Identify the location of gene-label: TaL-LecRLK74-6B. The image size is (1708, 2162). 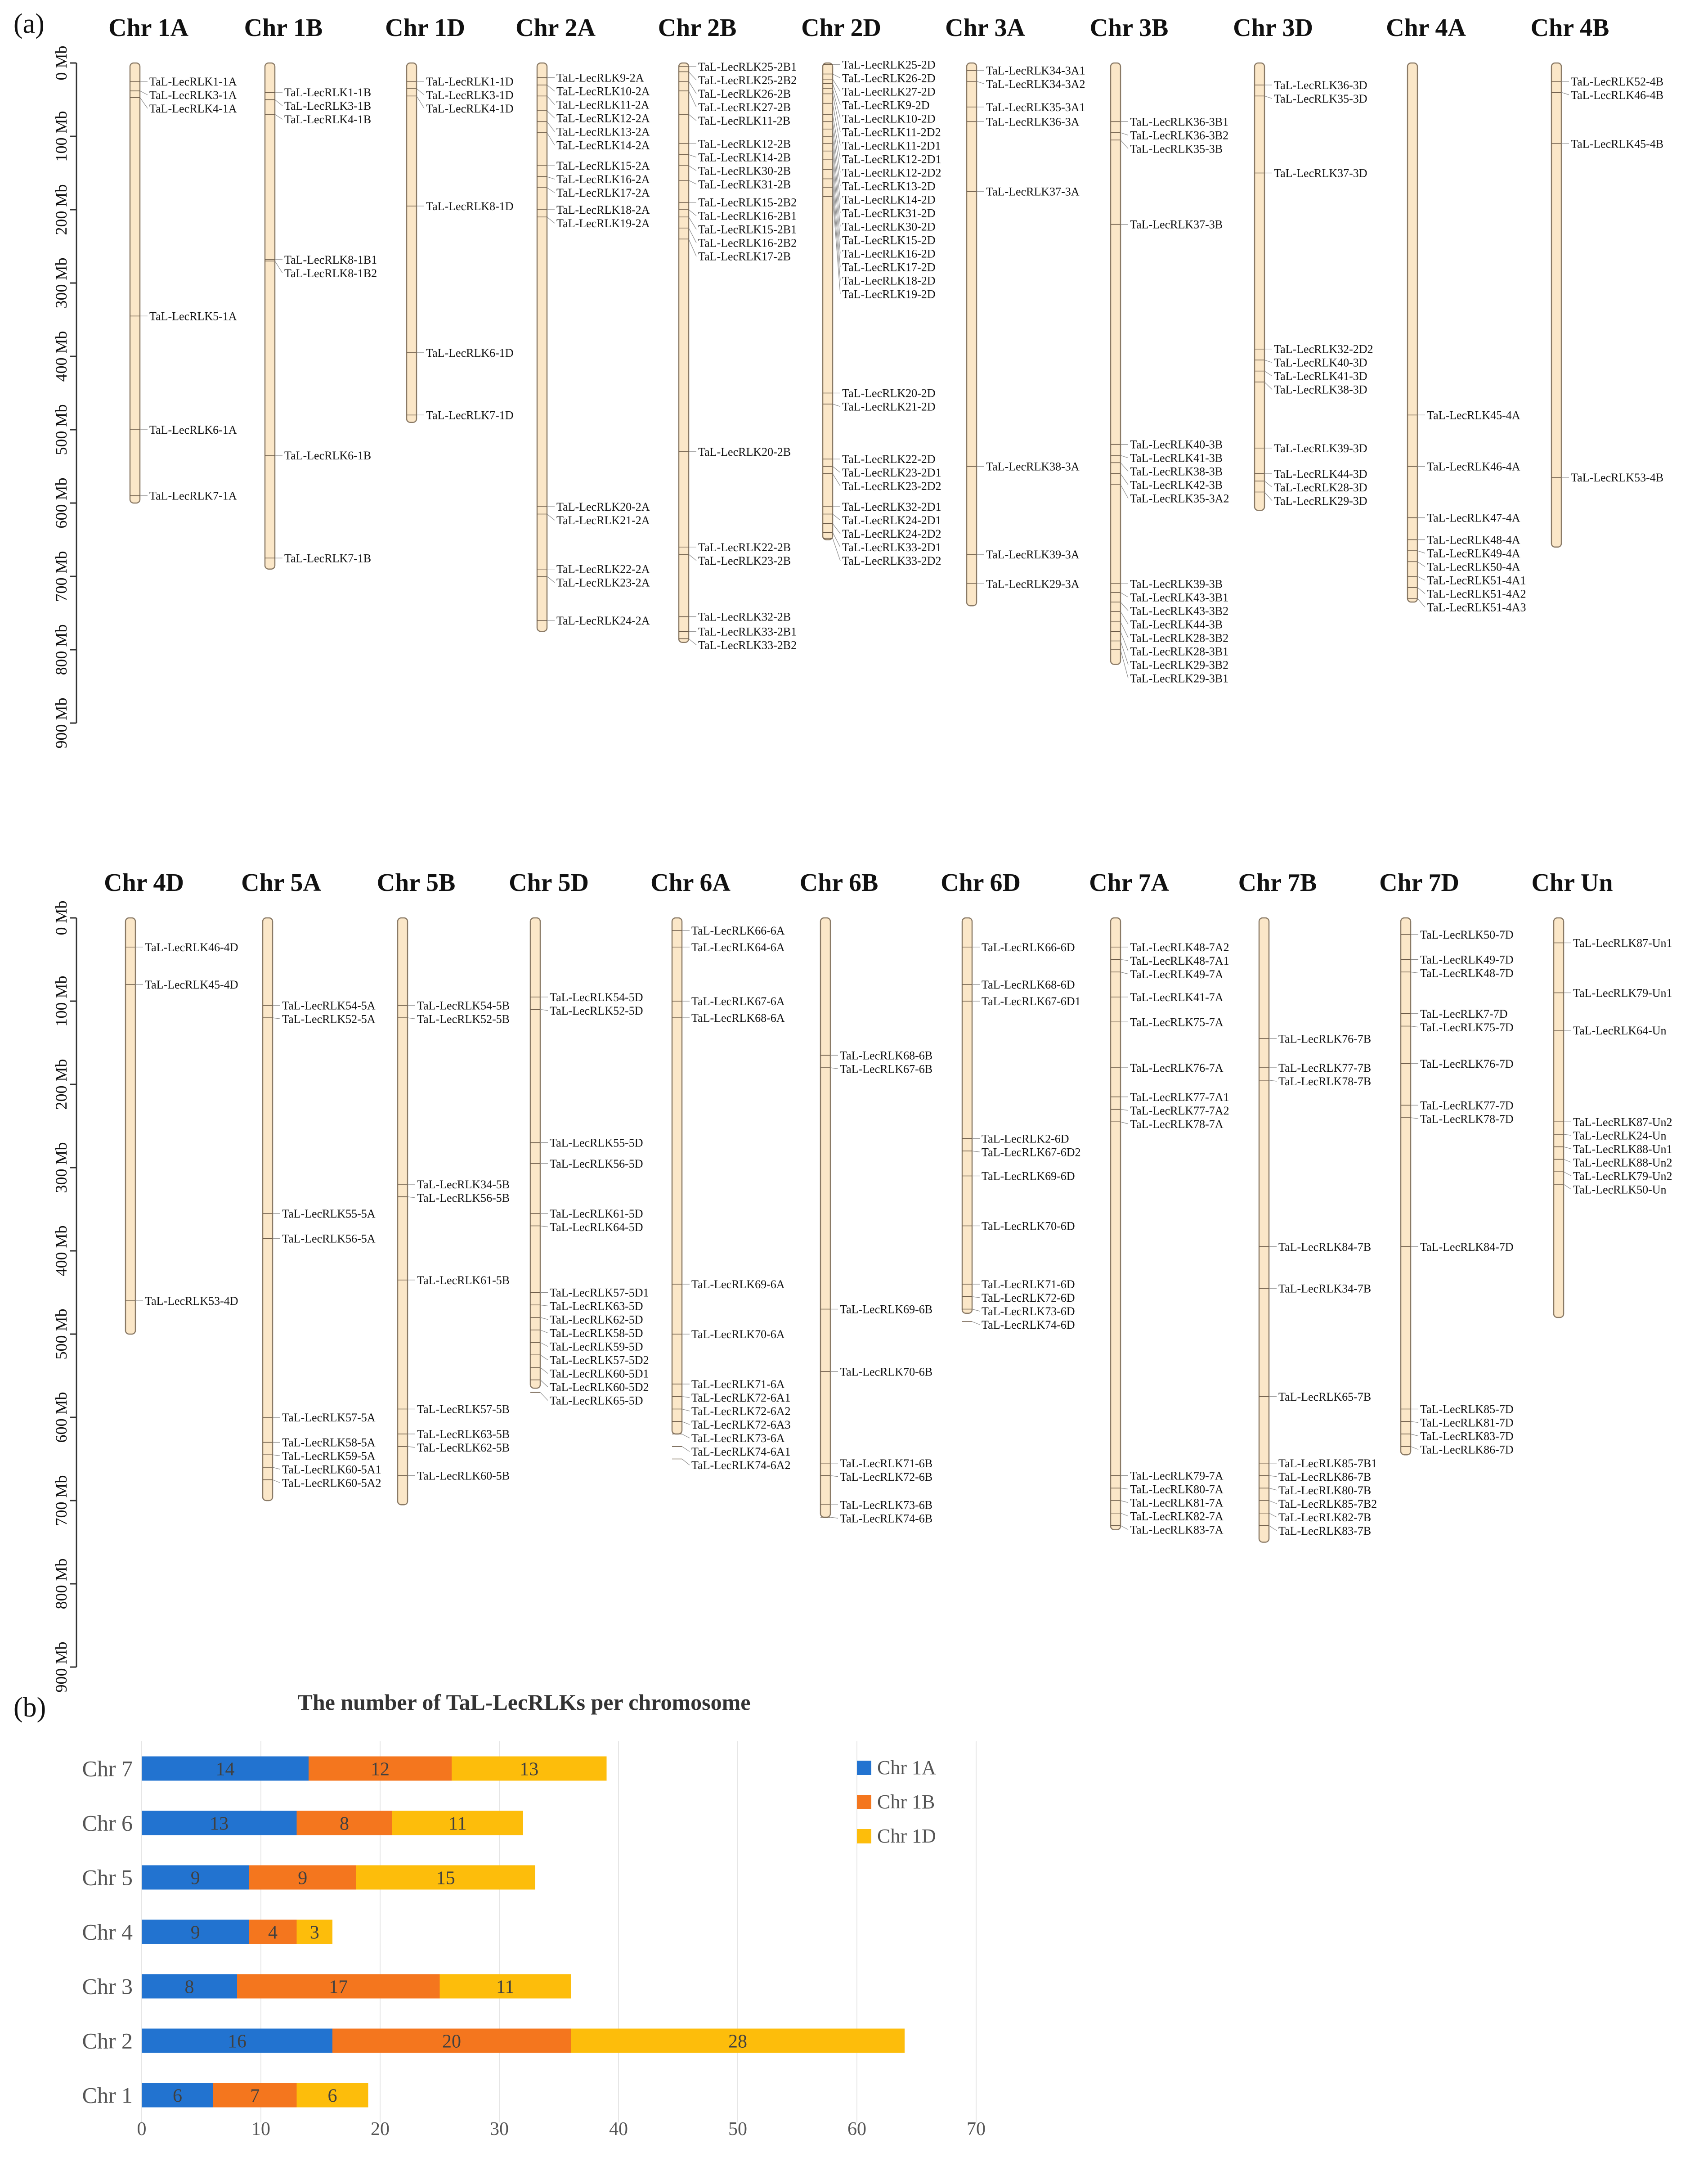
(886, 1518).